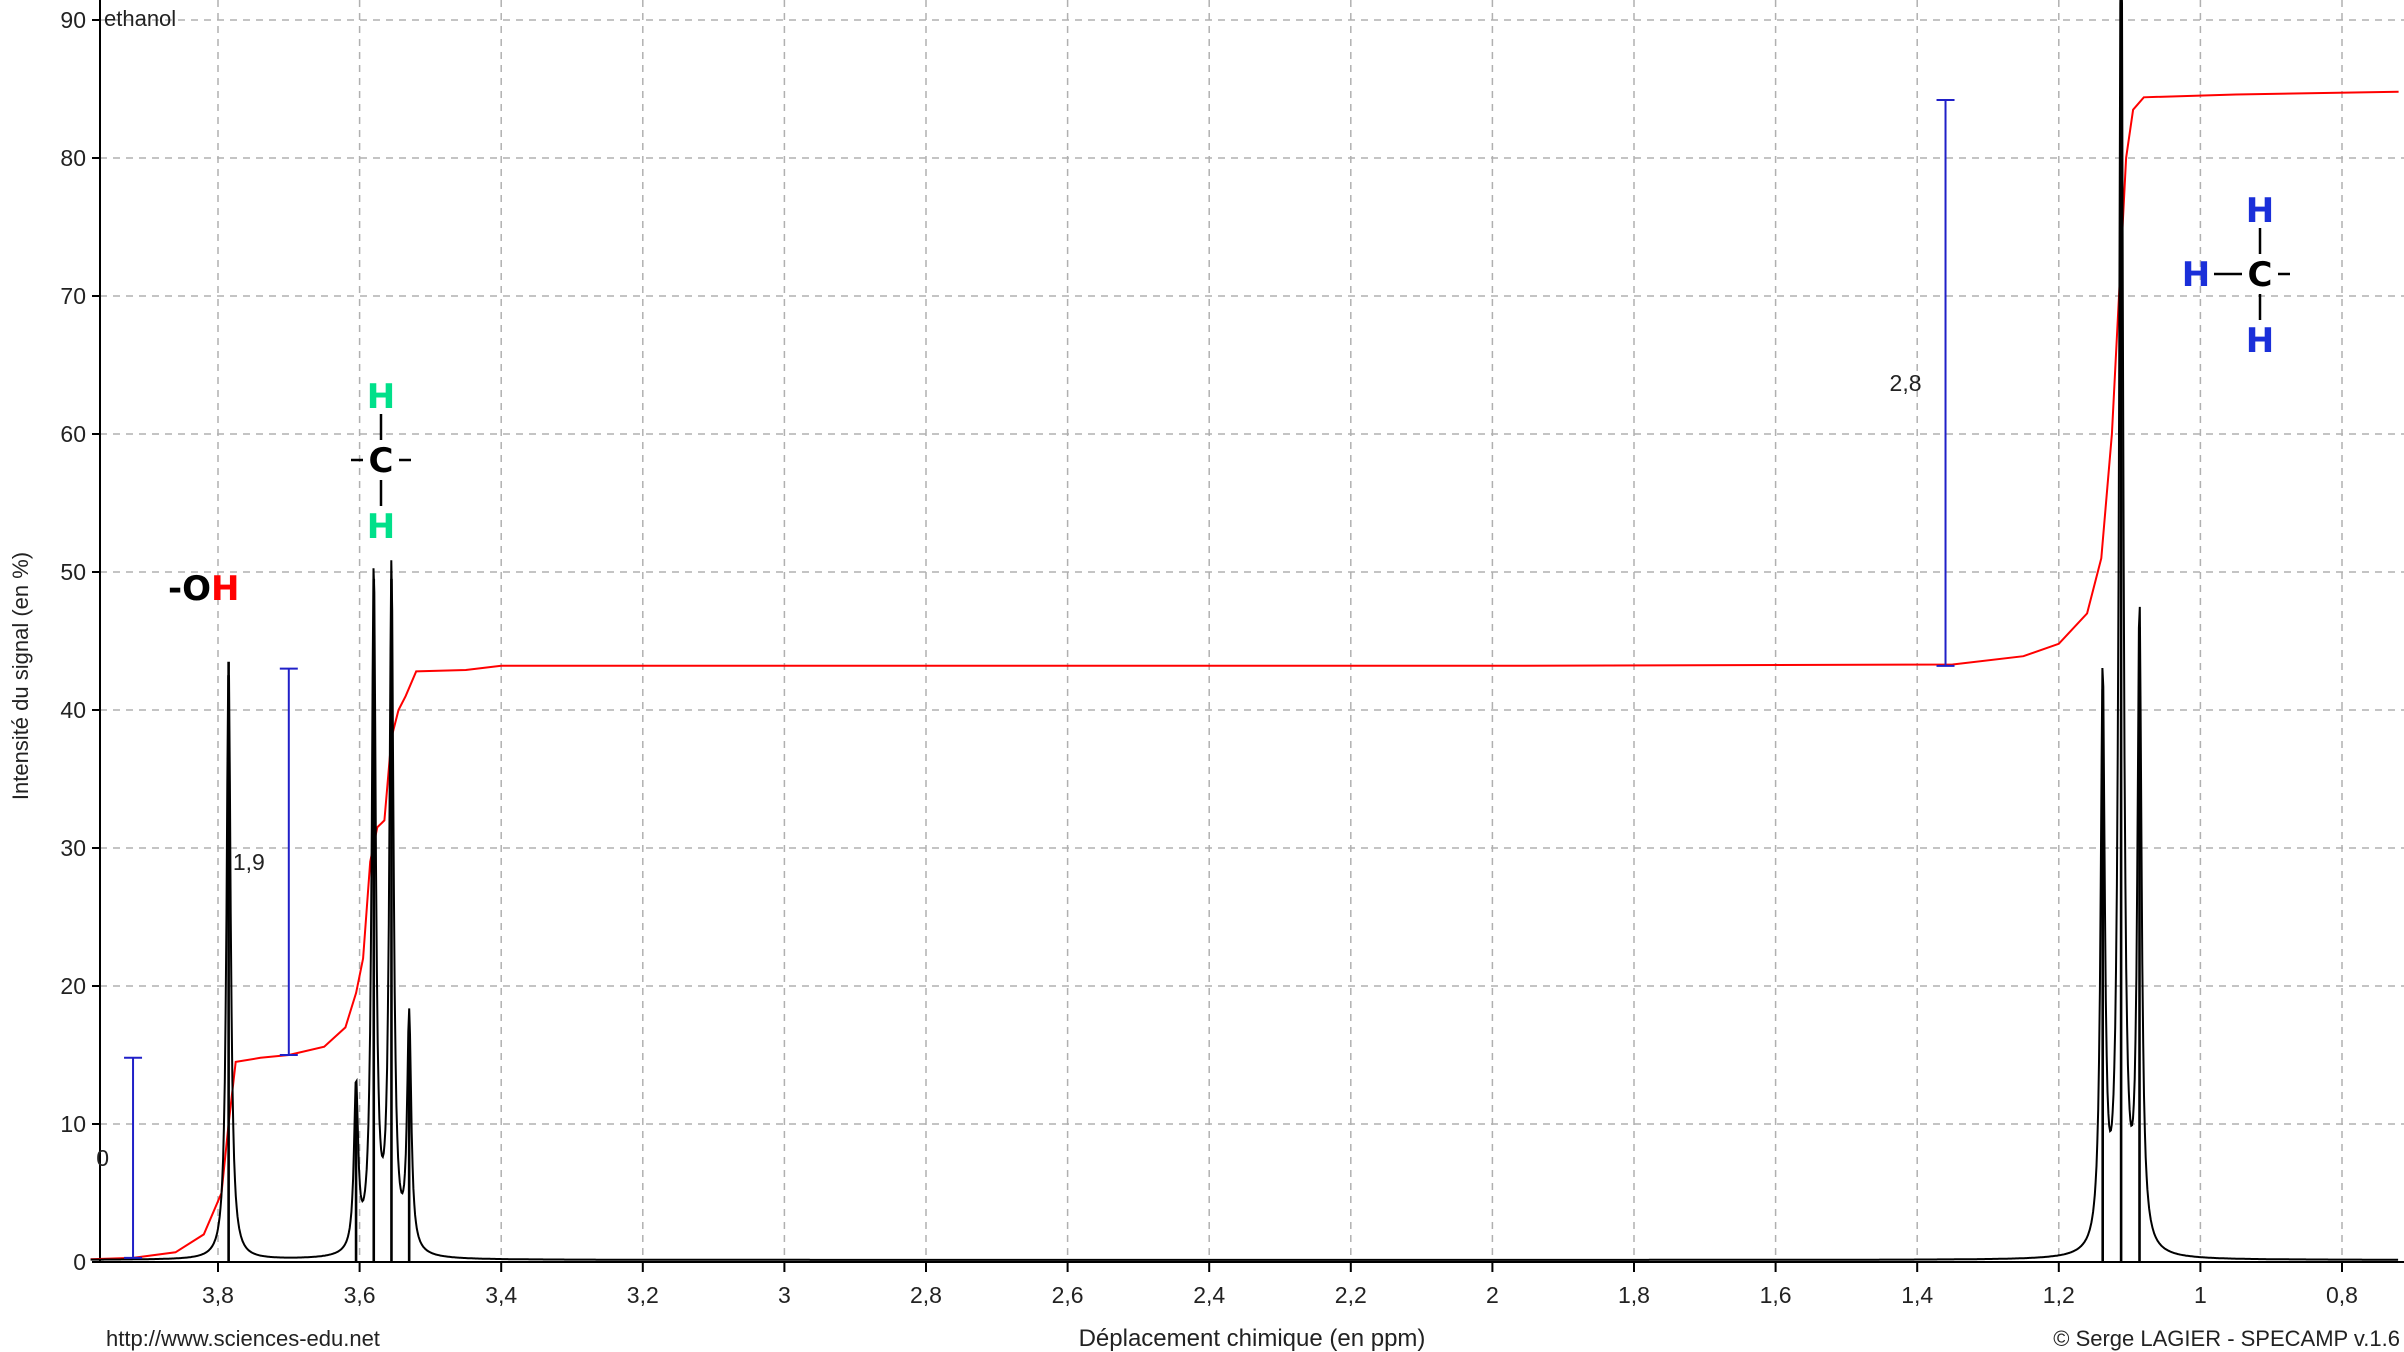  I want to click on oh-group-part: O, so click(196, 589).